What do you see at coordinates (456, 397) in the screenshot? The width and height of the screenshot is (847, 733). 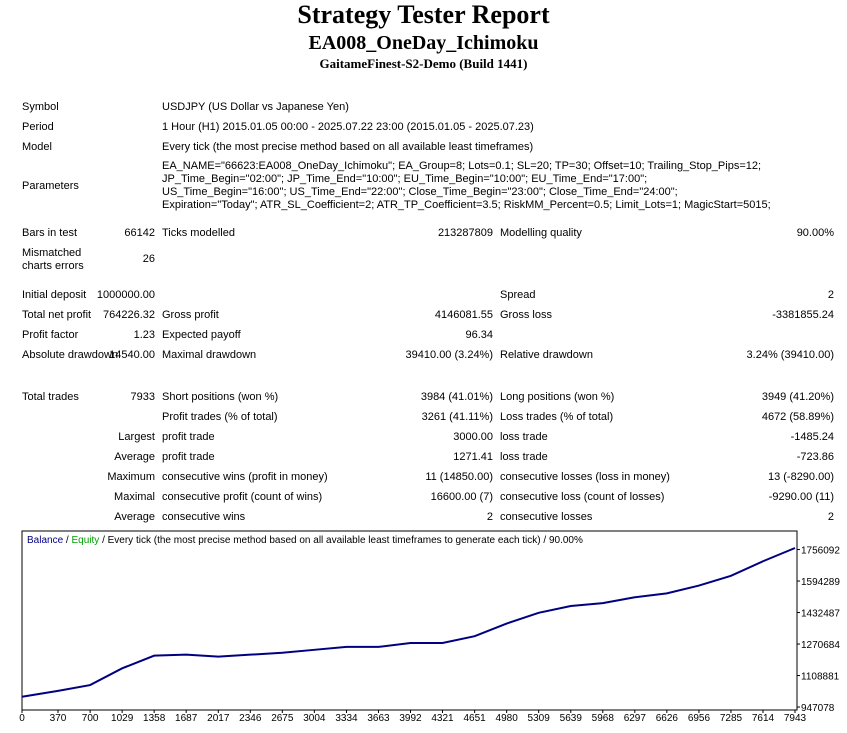 I see `stat-value: 3984 (41.01%)` at bounding box center [456, 397].